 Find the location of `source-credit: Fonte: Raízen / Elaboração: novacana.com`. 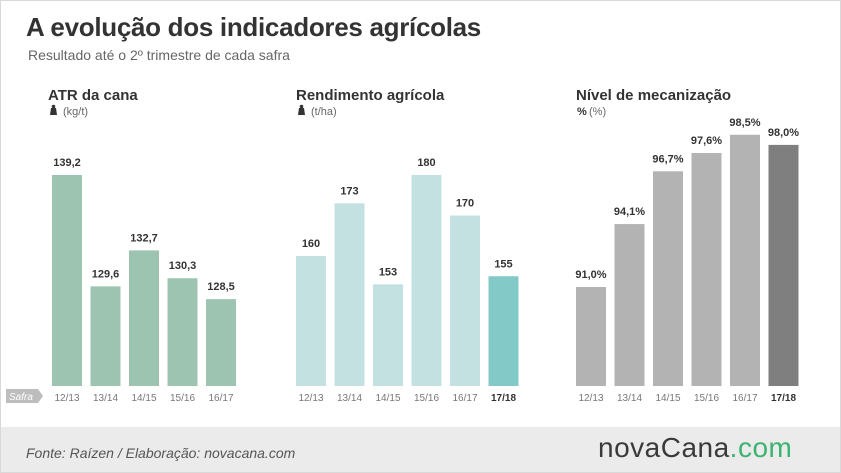

source-credit: Fonte: Raízen / Elaboração: novacana.com is located at coordinates (161, 453).